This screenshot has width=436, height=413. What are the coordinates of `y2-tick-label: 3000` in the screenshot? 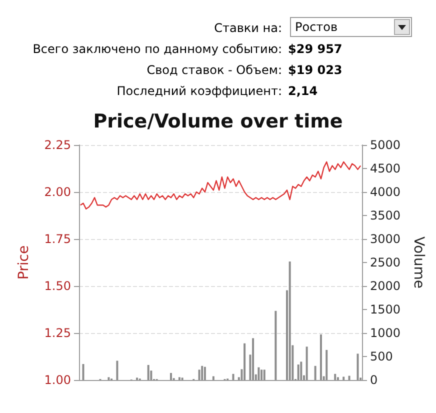 It's located at (385, 239).